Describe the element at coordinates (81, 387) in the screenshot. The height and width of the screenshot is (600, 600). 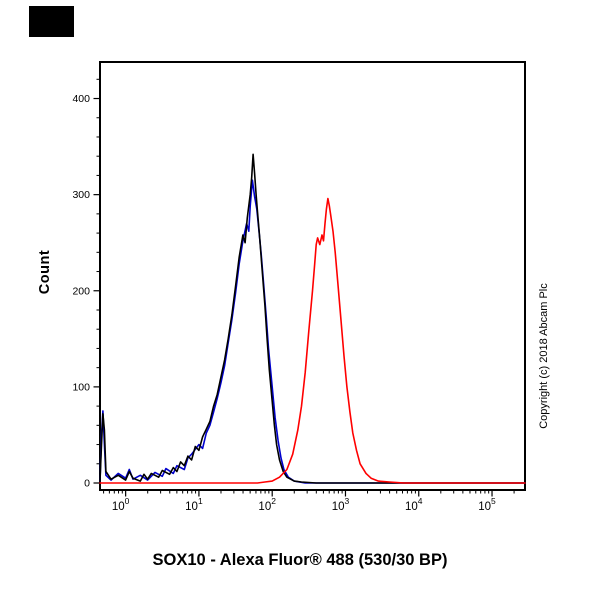
I see `y-tick-label: 100` at that location.